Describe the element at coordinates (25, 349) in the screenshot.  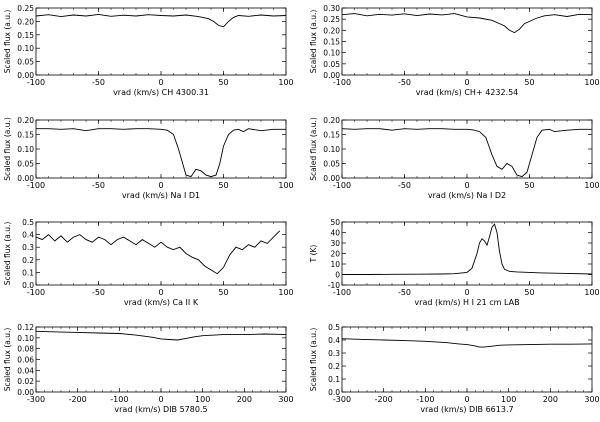
I see `y-tick-label: 0.08` at that location.